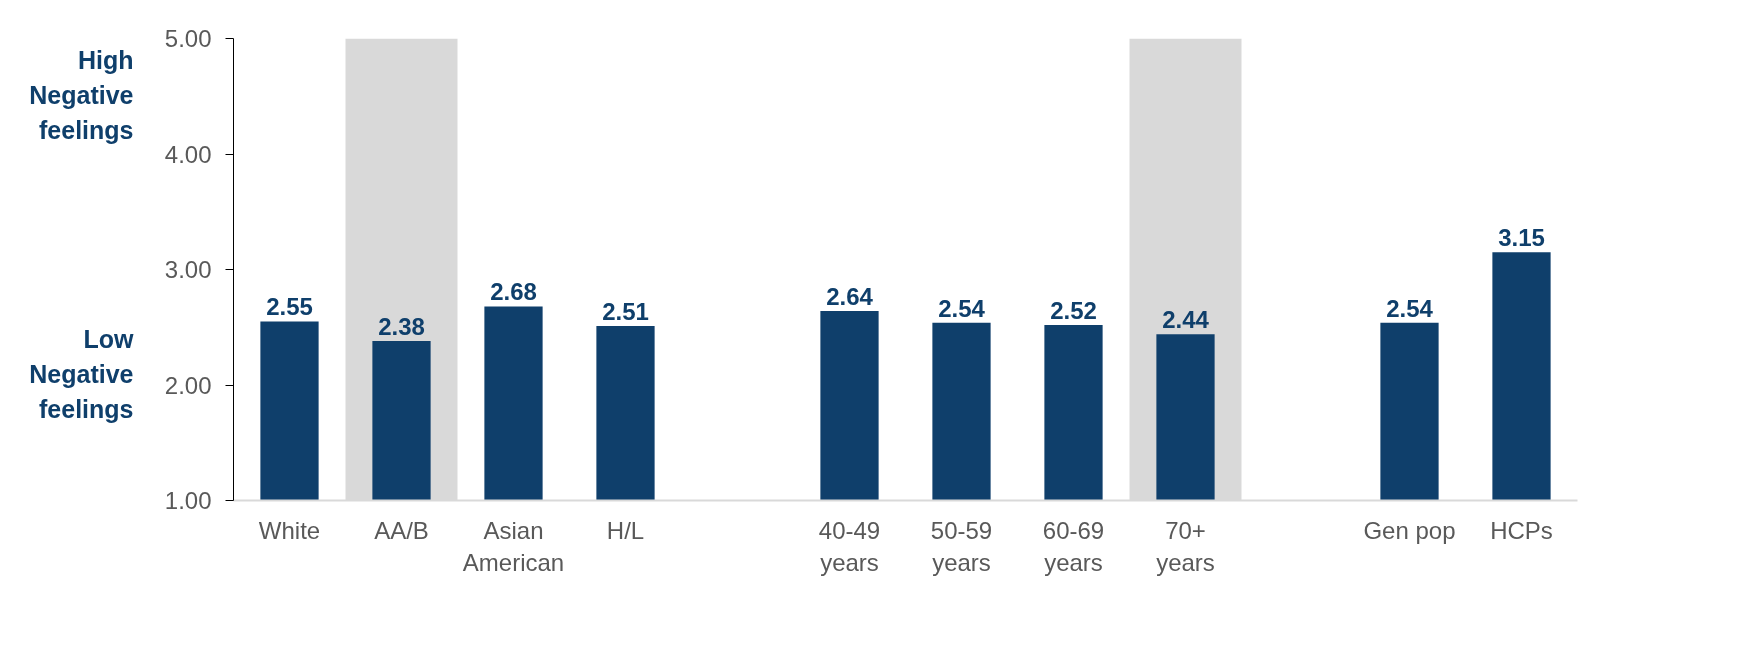  Describe the element at coordinates (289, 530) in the screenshot. I see `x-tick-label: White` at that location.